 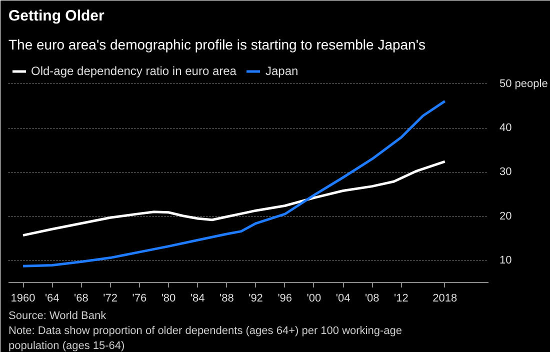 What do you see at coordinates (281, 71) in the screenshot?
I see `legend-label: Japan` at bounding box center [281, 71].